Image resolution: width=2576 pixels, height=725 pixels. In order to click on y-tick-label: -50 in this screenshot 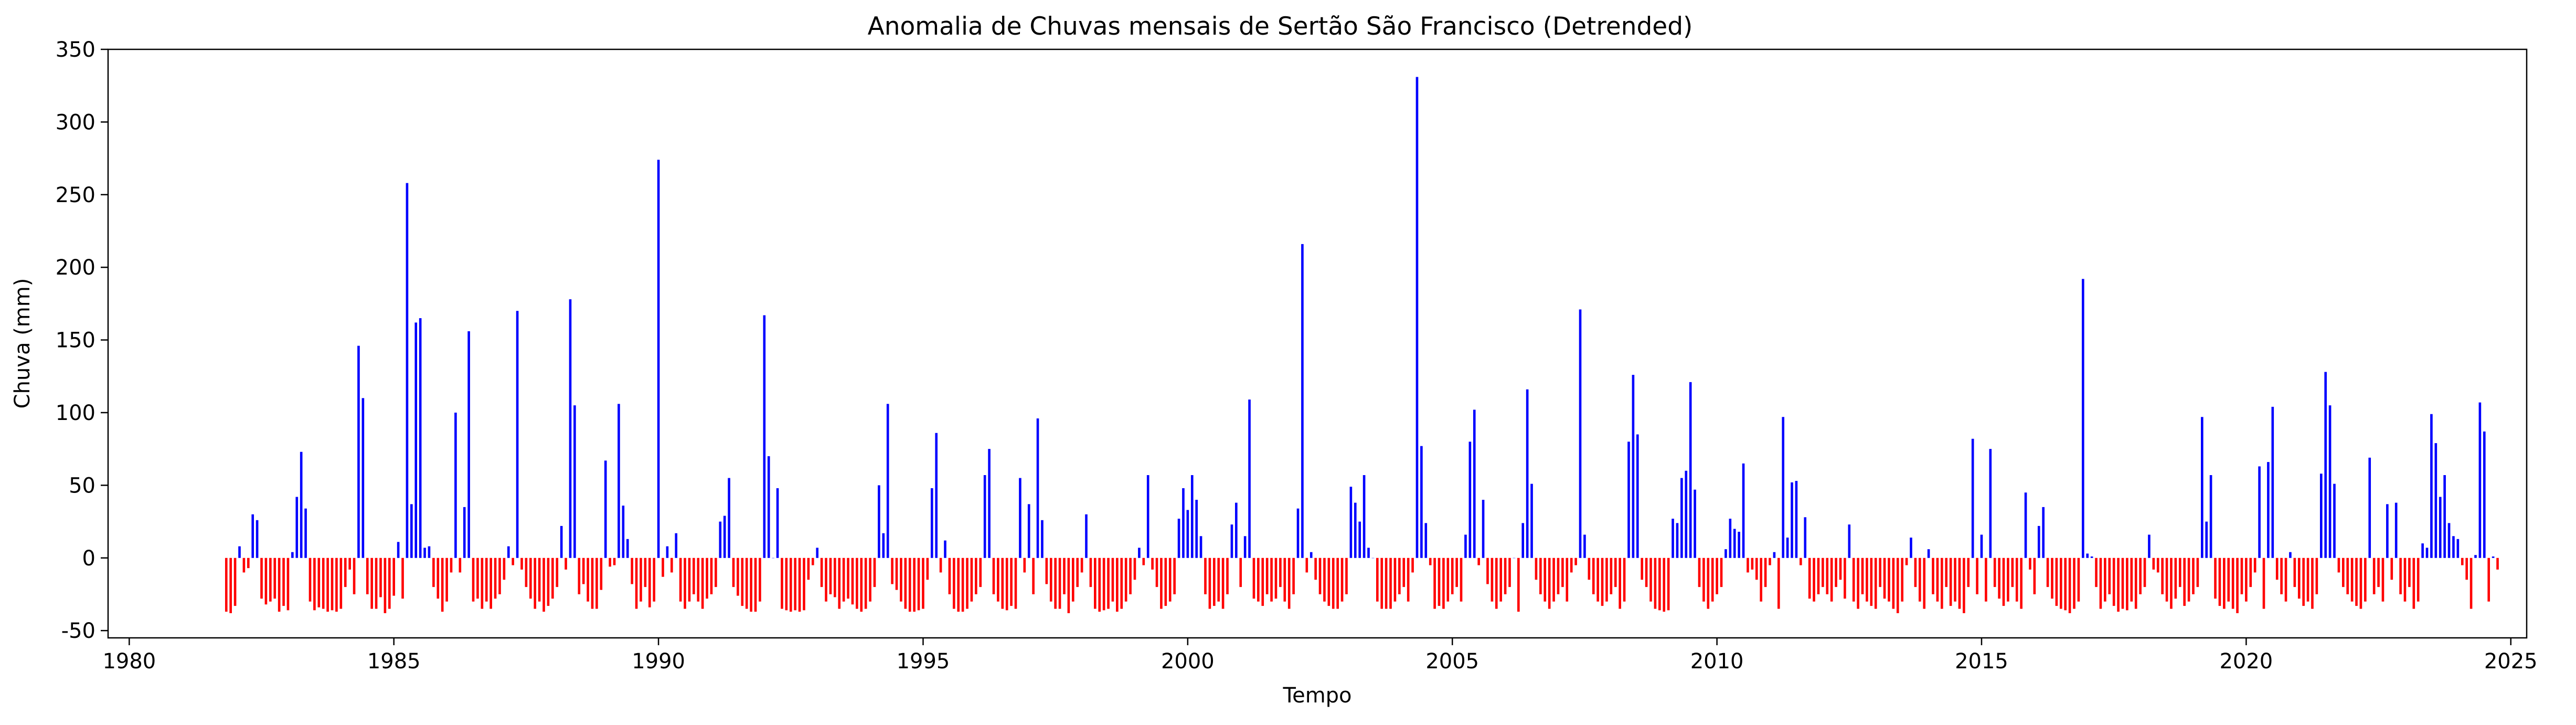, I will do `click(78, 631)`.